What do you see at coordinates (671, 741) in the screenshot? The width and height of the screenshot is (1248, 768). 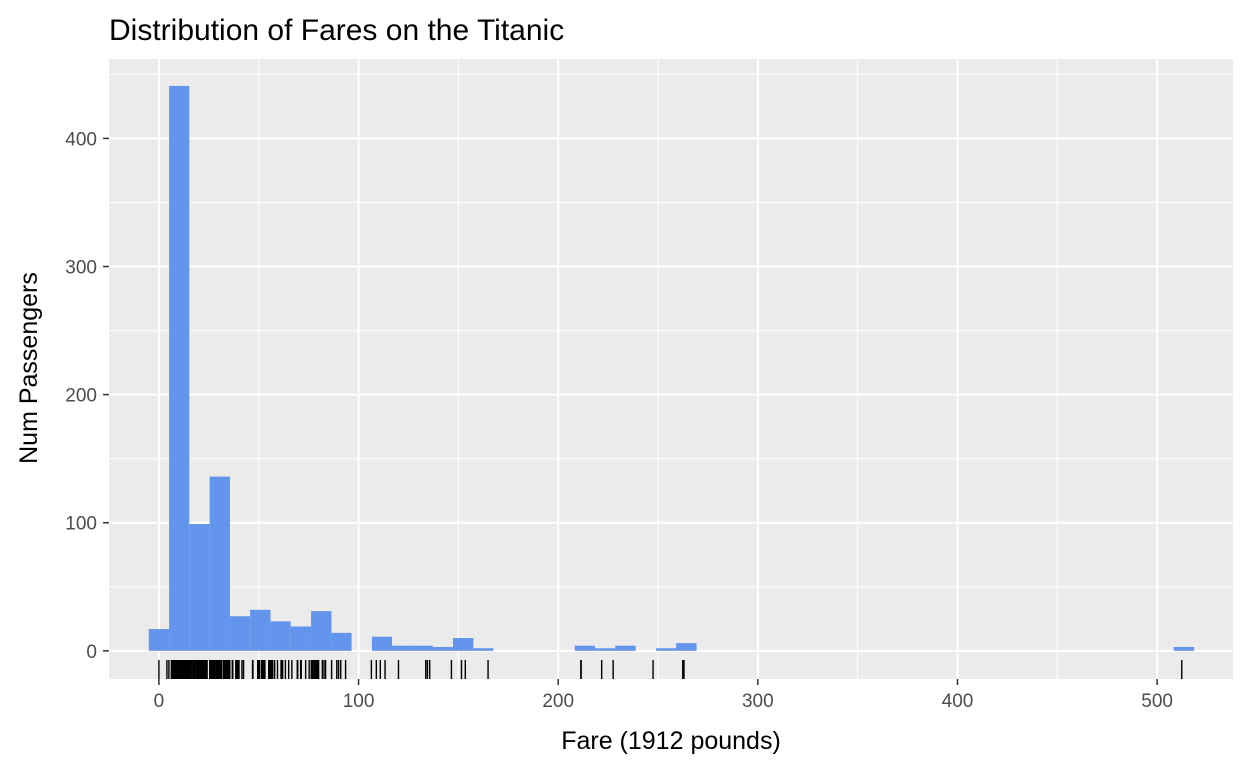 I see `x-axis-title: Fare (1912 pounds)` at bounding box center [671, 741].